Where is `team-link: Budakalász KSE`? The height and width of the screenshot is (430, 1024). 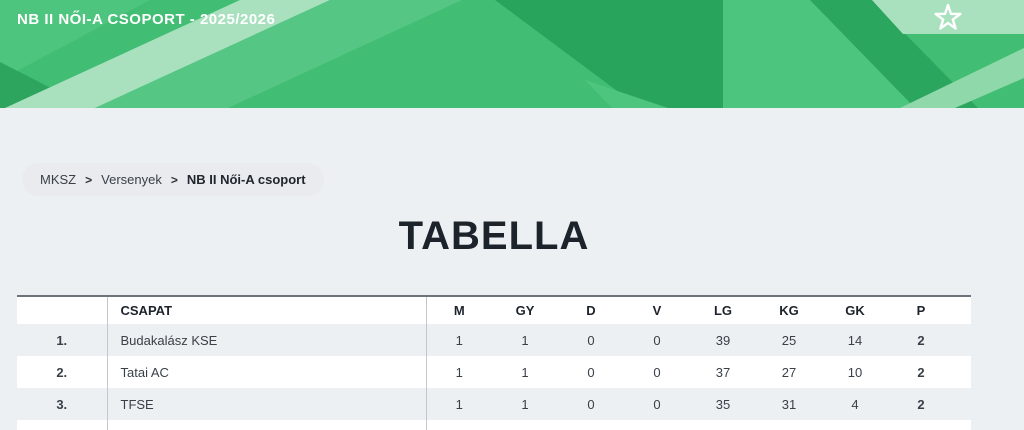
team-link: Budakalász KSE is located at coordinates (267, 340).